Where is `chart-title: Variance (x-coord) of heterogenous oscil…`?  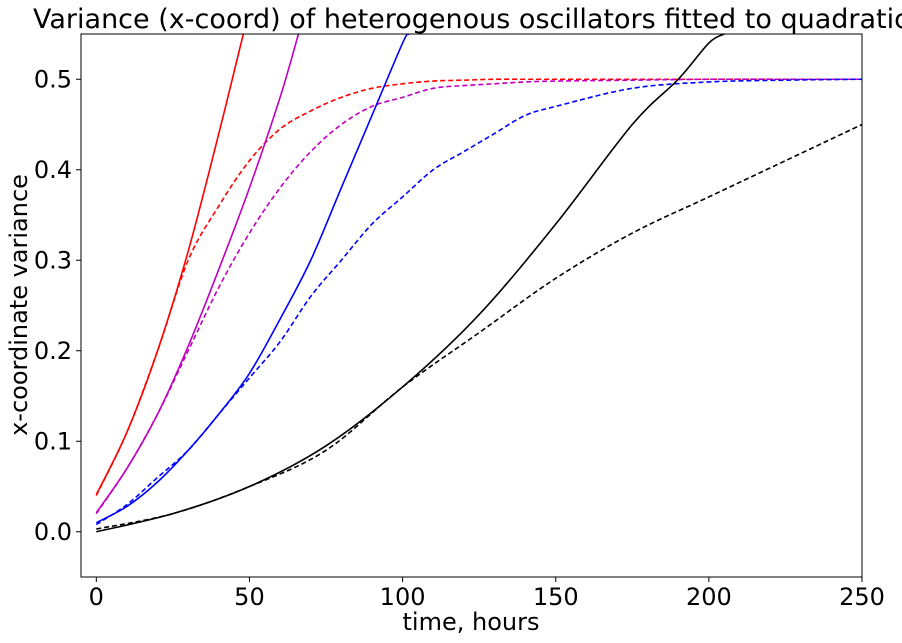
chart-title: Variance (x-coord) of heterogenous oscil… is located at coordinates (467, 19).